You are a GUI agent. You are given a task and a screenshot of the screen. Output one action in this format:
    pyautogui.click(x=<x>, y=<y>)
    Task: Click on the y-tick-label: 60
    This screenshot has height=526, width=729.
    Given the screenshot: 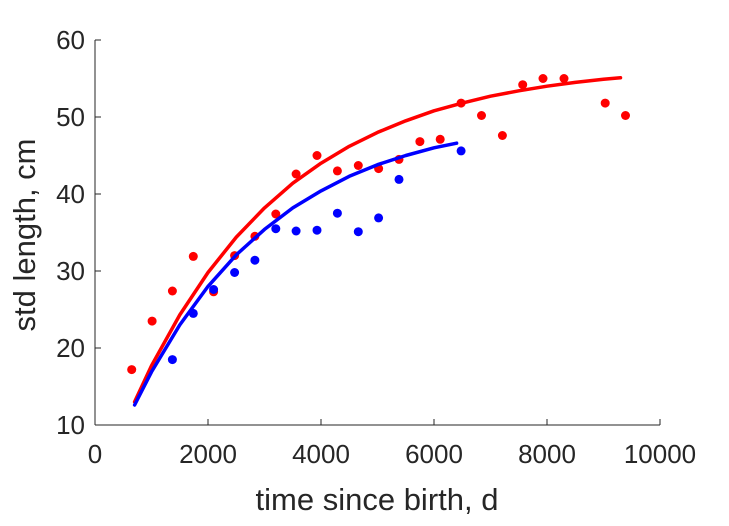 What is the action you would take?
    pyautogui.click(x=70, y=40)
    